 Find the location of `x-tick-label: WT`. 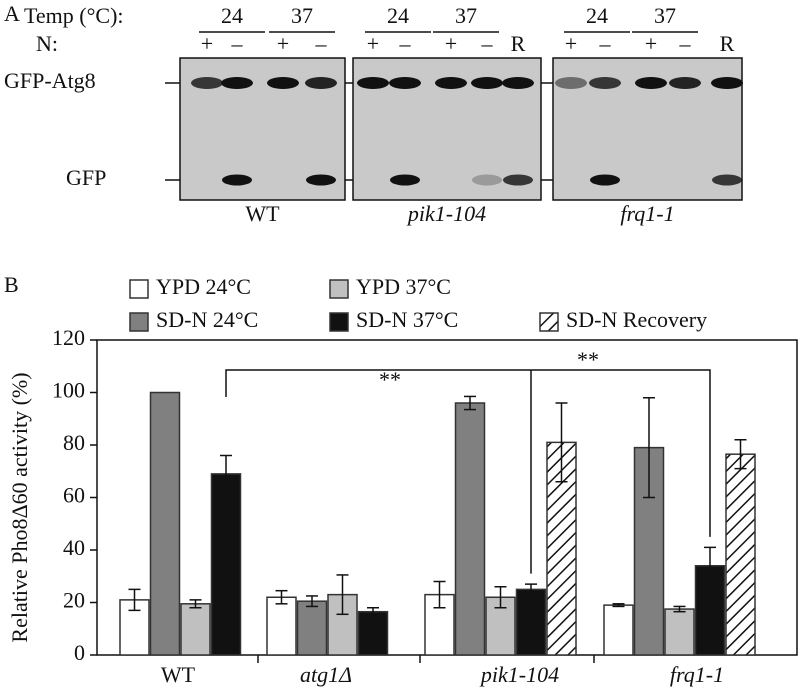

x-tick-label: WT is located at coordinates (178, 674).